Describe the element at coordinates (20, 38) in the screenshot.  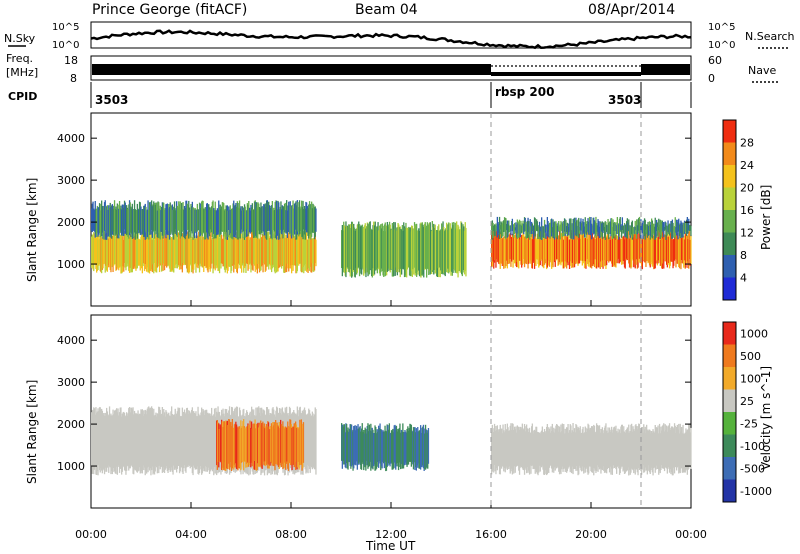
I see `n-sky-label: N.Sky` at that location.